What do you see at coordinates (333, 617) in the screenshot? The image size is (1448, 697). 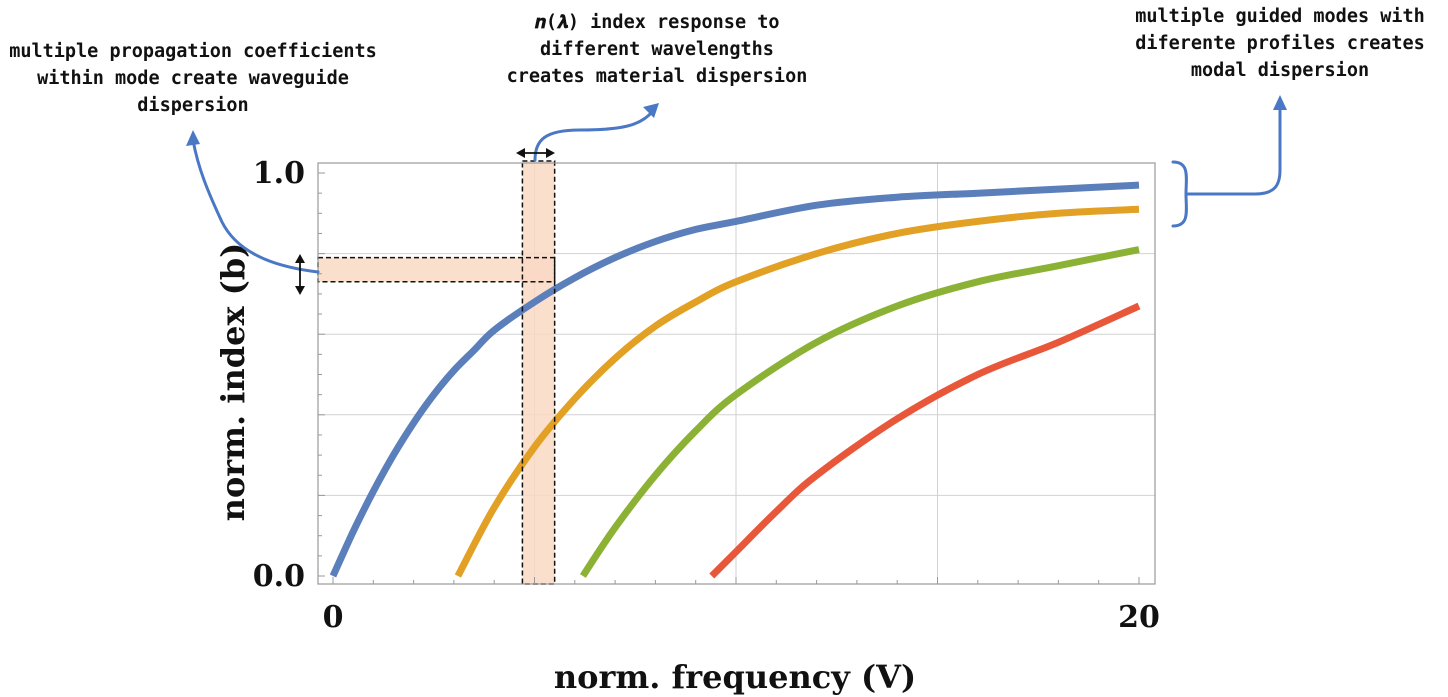 I see `x-tick-label-0: 0` at bounding box center [333, 617].